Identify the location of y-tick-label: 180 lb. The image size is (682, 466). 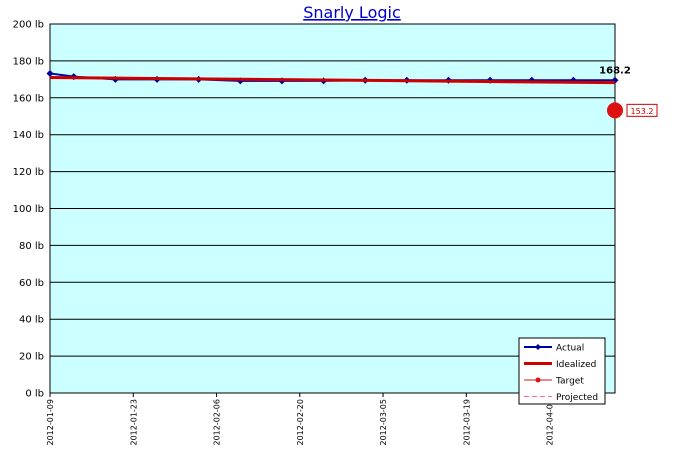
(28, 61).